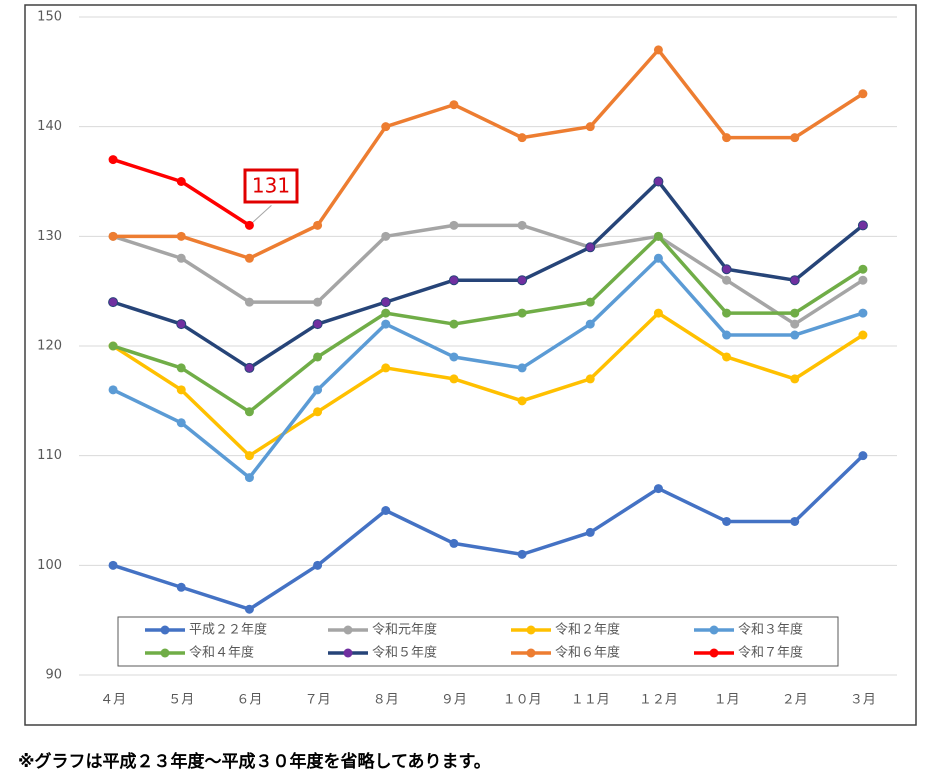  Describe the element at coordinates (49, 455) in the screenshot. I see `y-tick-label: 110` at that location.